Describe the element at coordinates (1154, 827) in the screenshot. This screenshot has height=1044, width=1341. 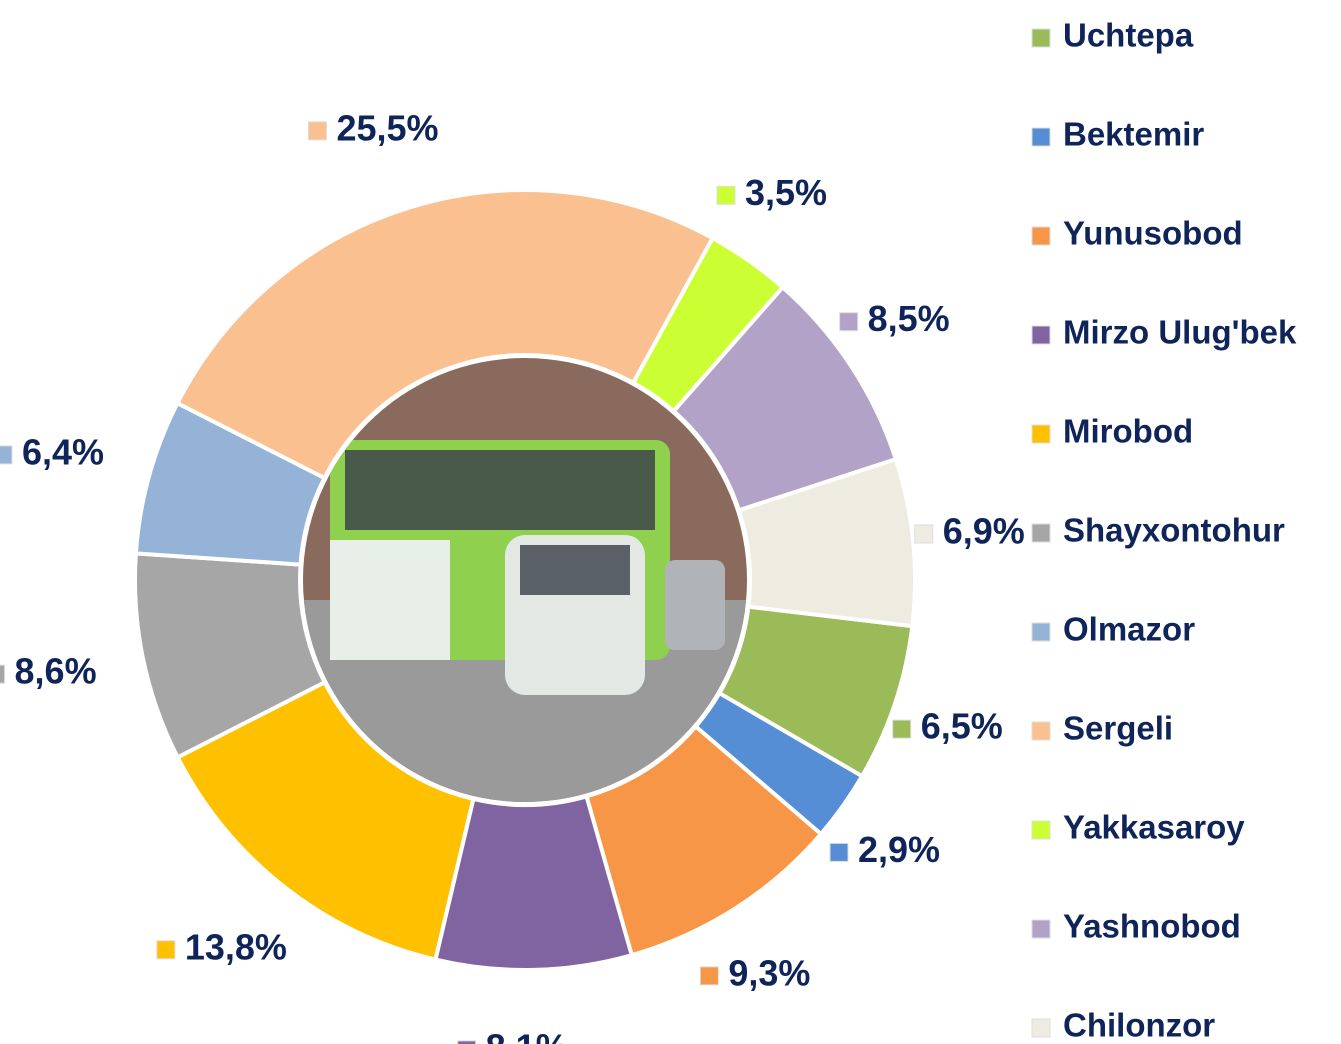
I see `legend-label: Yakkasaroy` at that location.